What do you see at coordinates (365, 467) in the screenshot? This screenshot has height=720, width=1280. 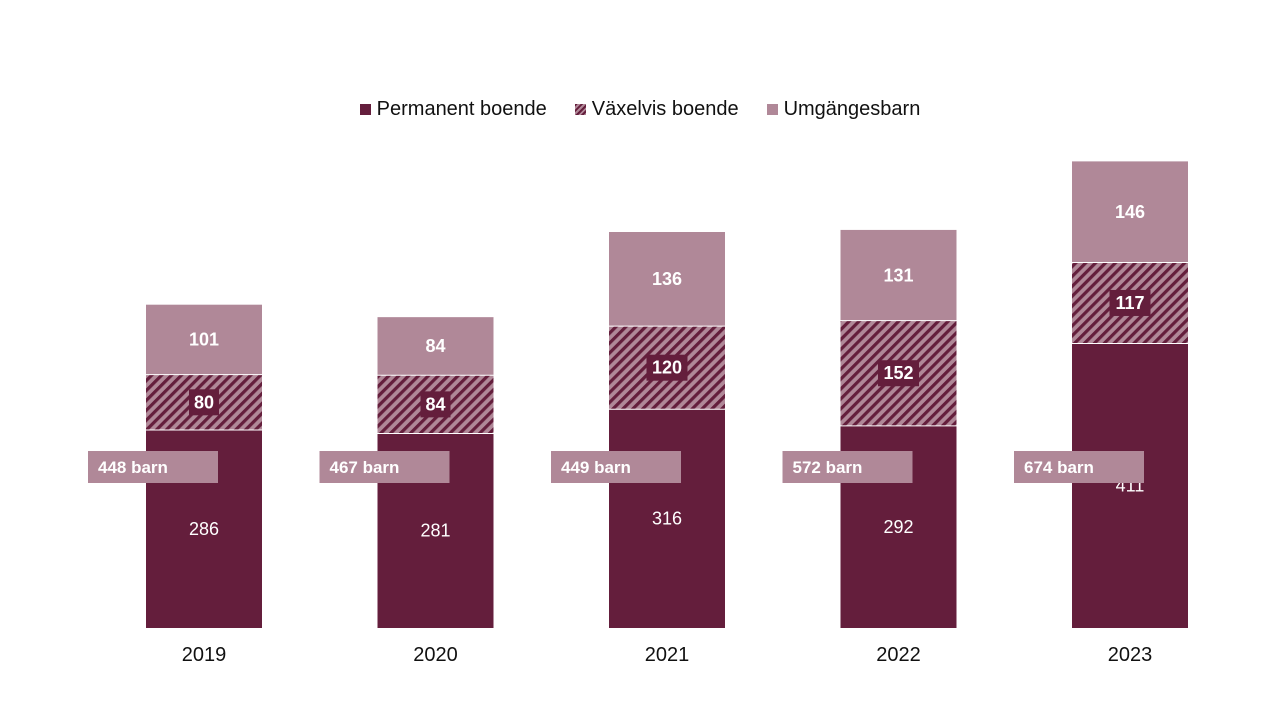 I see `total-label-2020: 467 barn` at bounding box center [365, 467].